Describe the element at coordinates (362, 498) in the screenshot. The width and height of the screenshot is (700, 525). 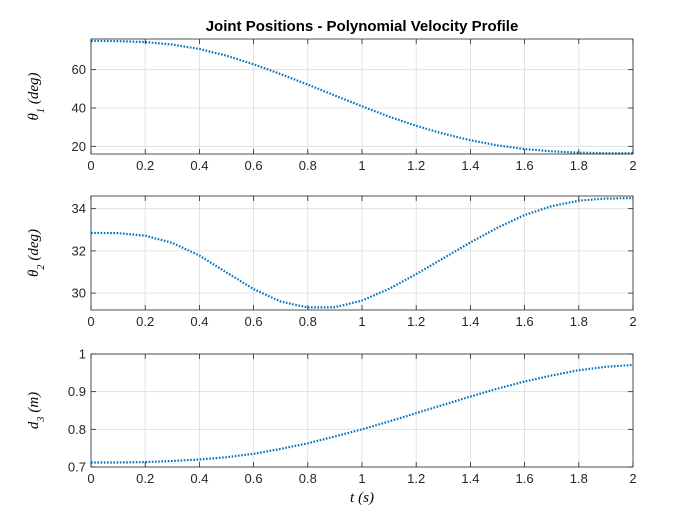
I see `x-axis-label: t (s)` at that location.